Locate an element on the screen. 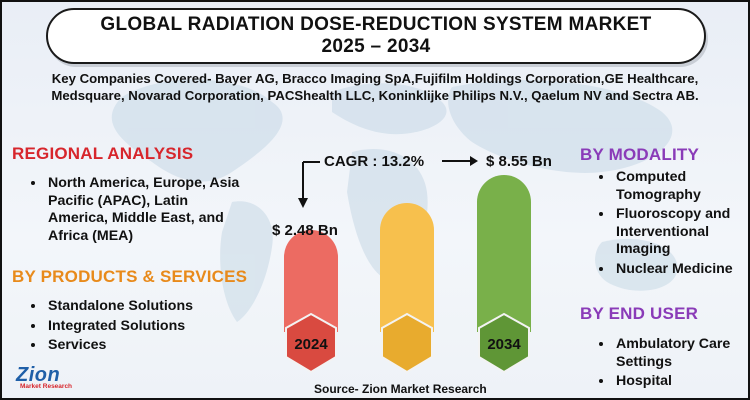 The image size is (750, 400). hexagon-2024 is located at coordinates (311, 343).